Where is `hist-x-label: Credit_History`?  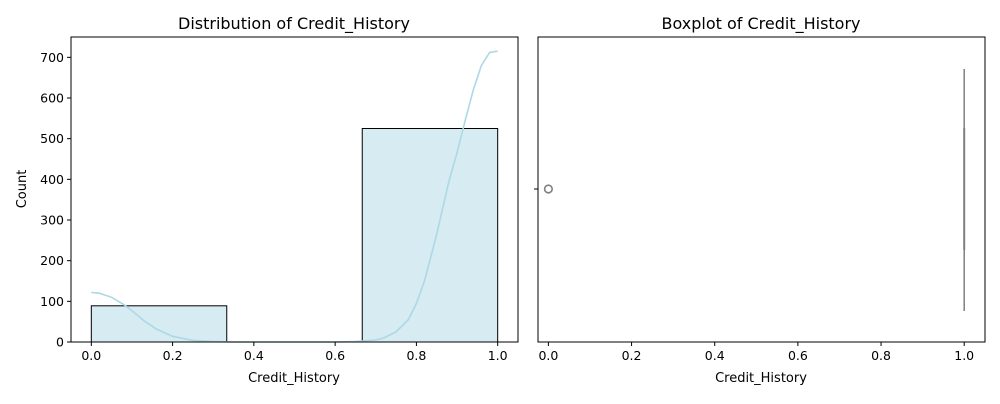 hist-x-label: Credit_History is located at coordinates (294, 378).